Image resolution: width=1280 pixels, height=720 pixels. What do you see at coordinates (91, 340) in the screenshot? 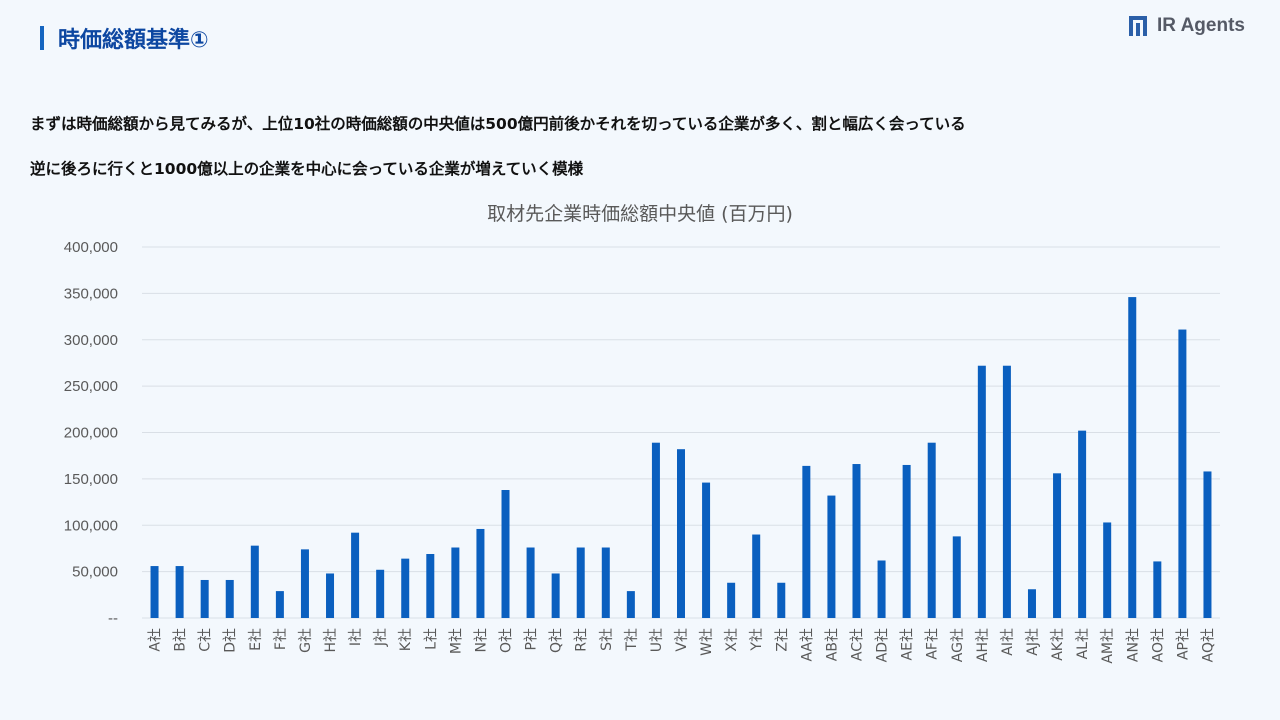
I see `y-tick-label: 300,000` at bounding box center [91, 340].